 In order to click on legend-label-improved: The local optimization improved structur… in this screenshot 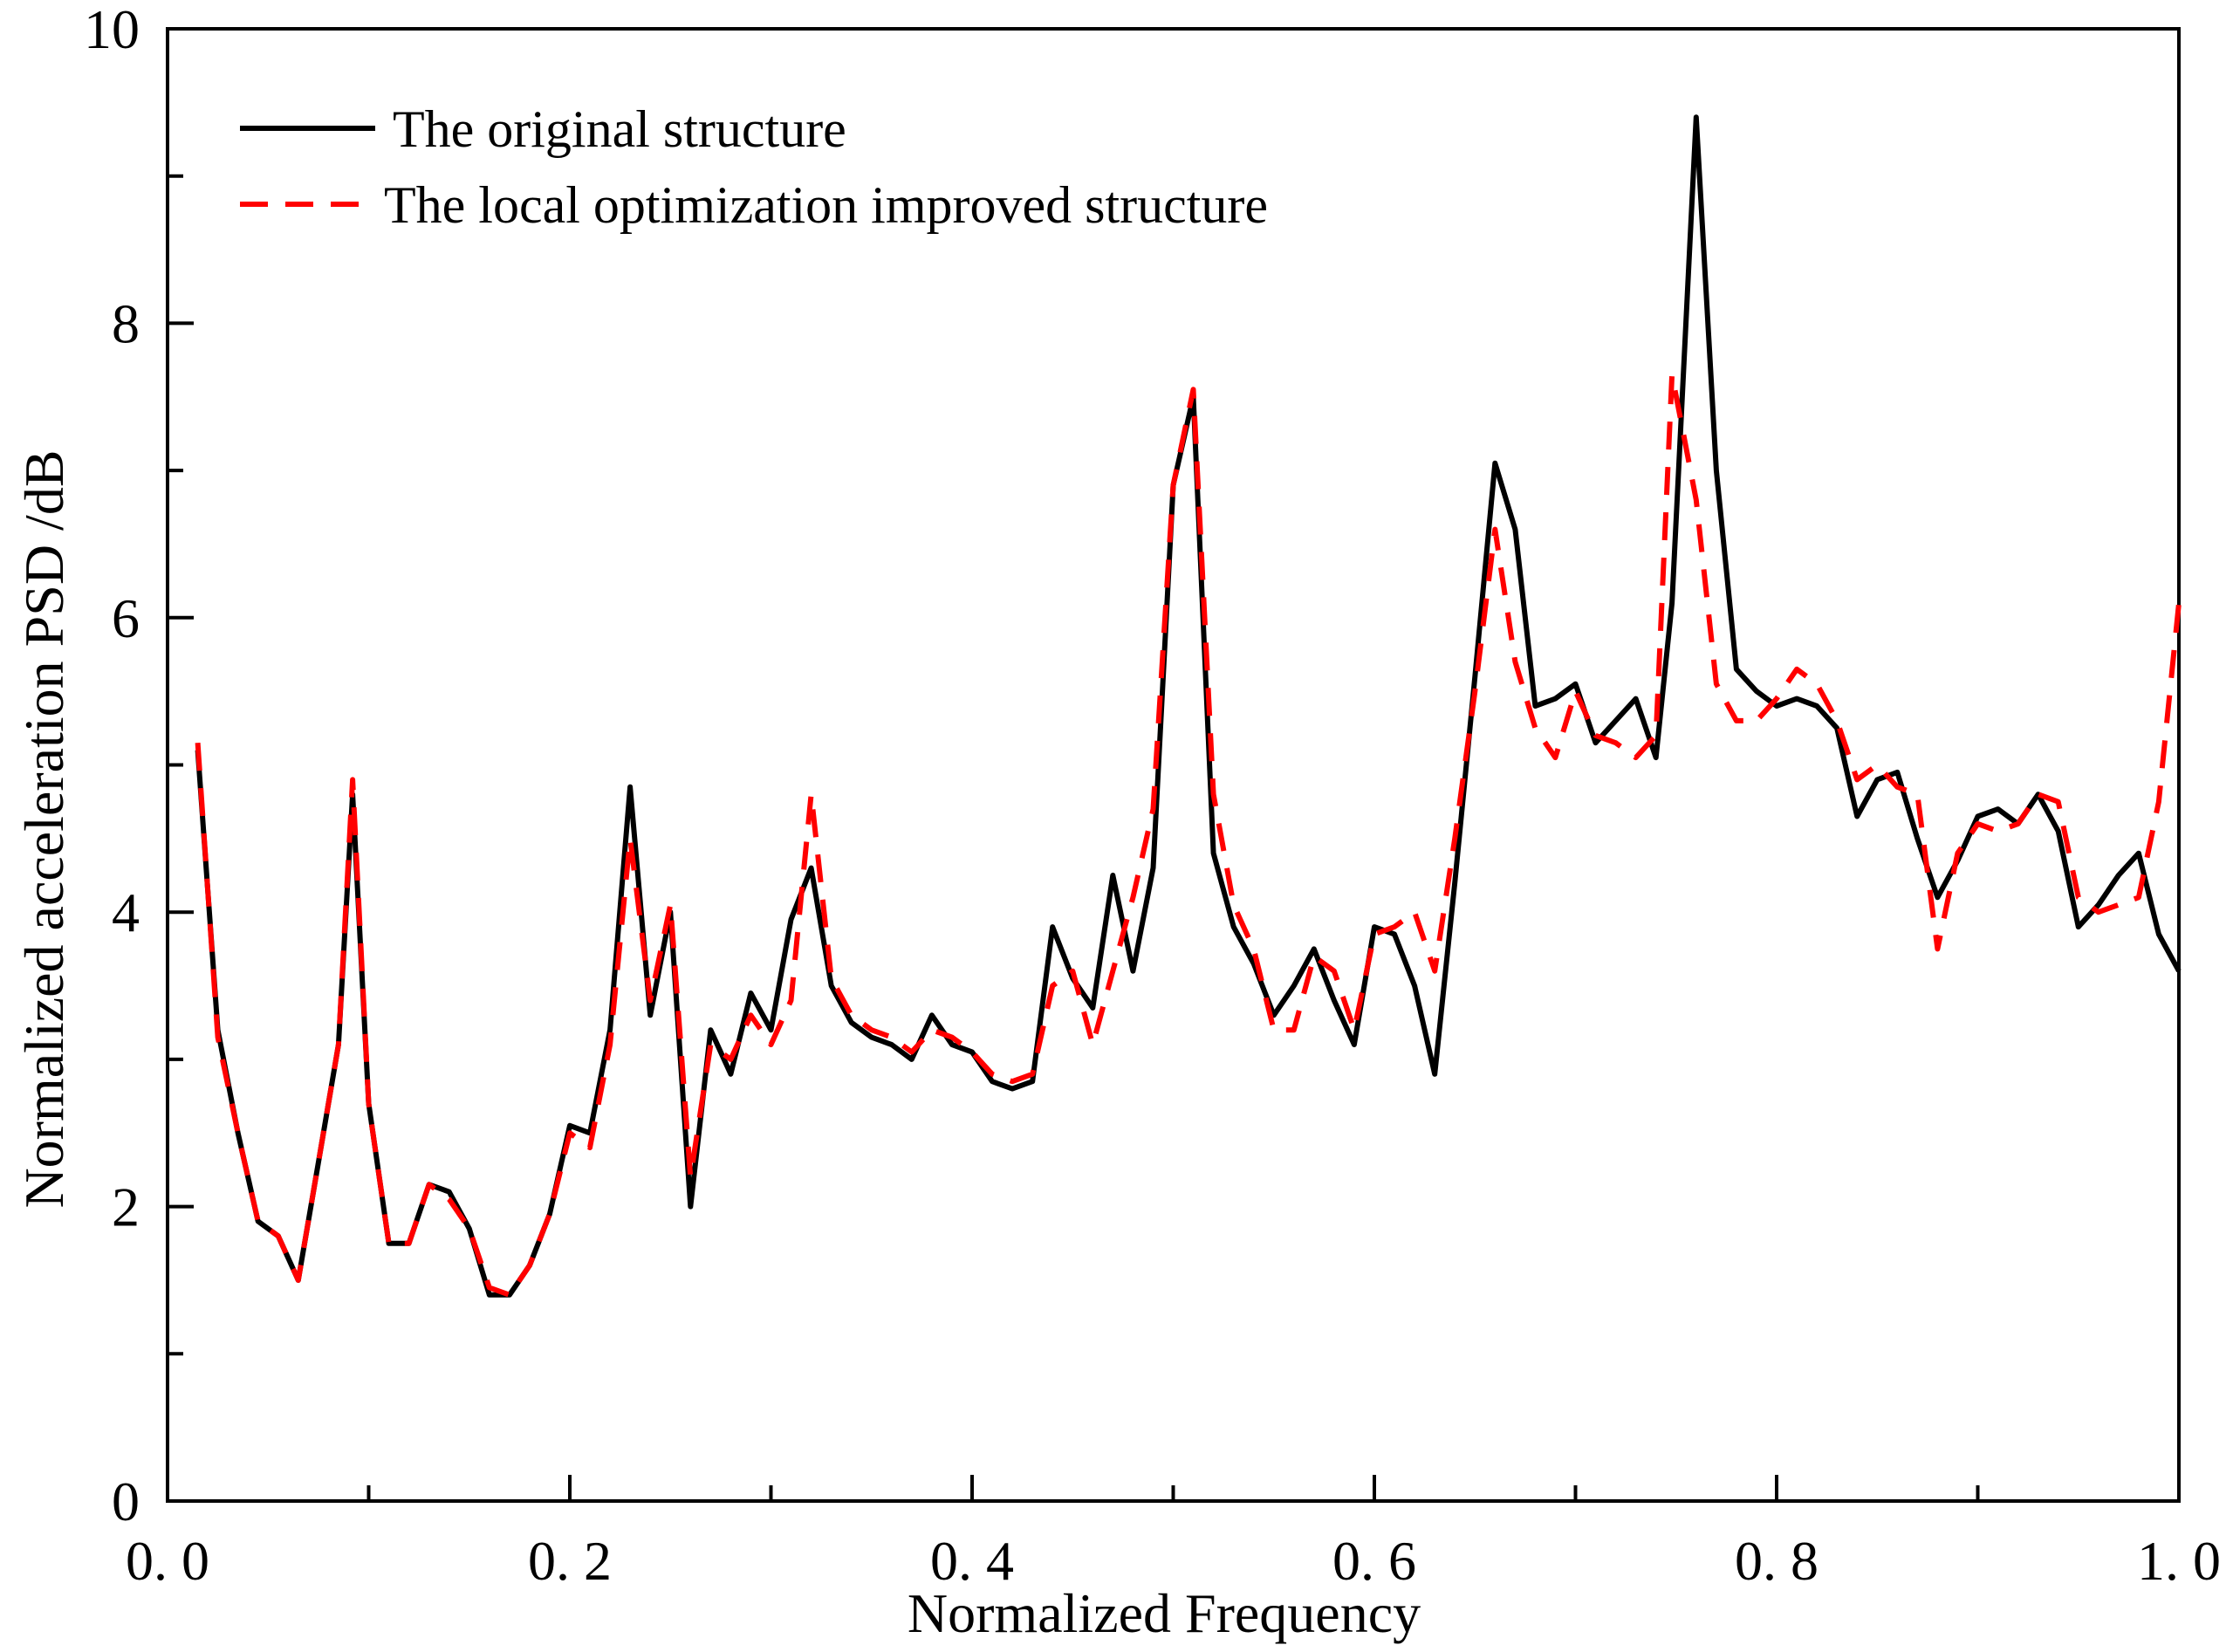, I will do `click(826, 205)`.